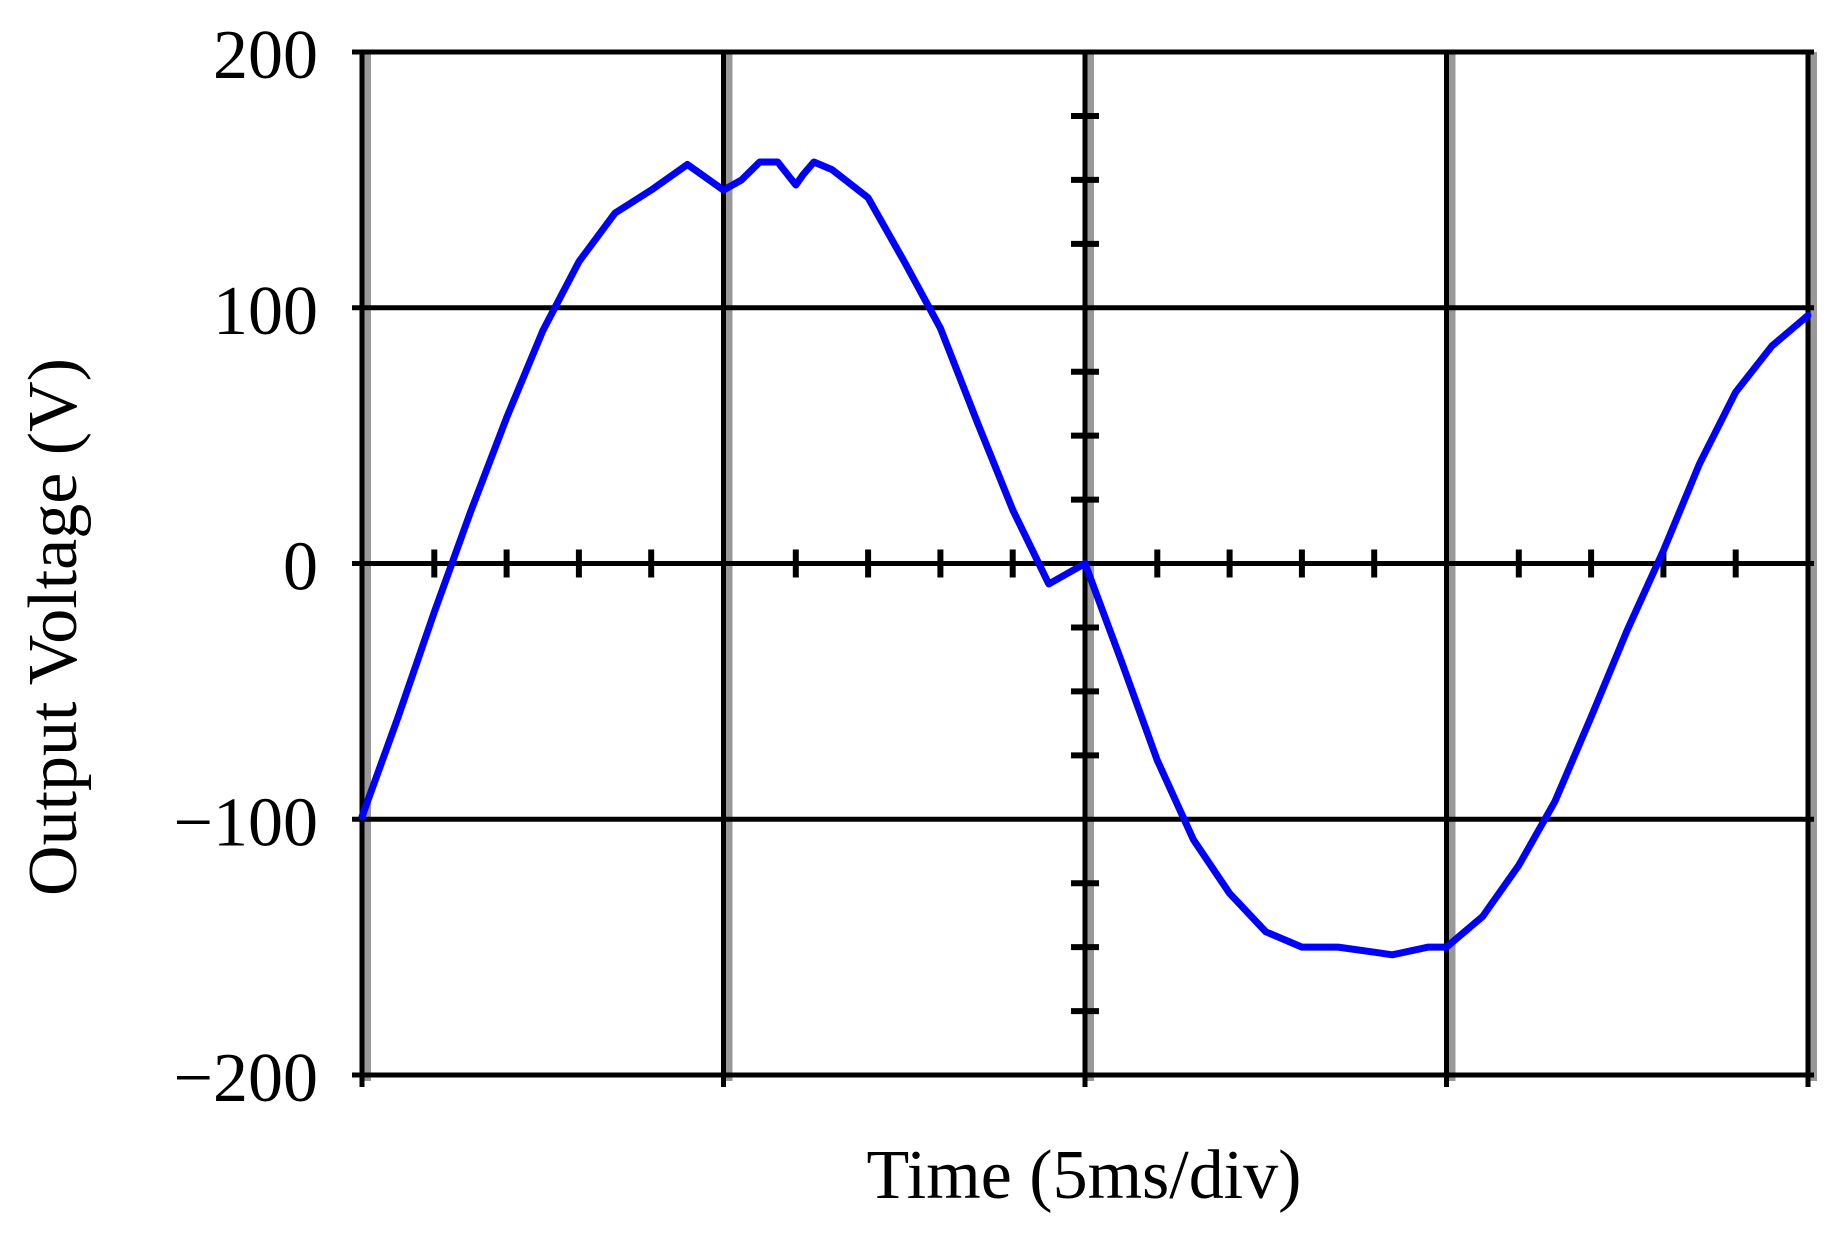 The width and height of the screenshot is (1836, 1235). I want to click on y-axis-label: Output Voltage (V), so click(53, 627).